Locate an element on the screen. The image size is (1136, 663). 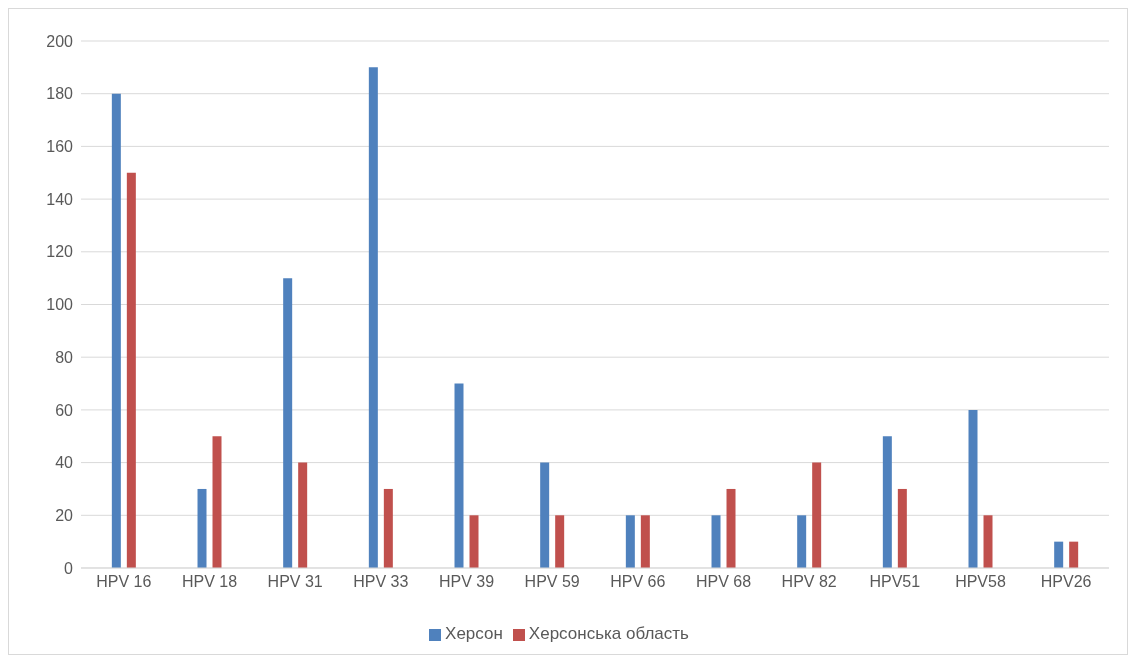
x-tick-label: HPV 33 is located at coordinates (381, 582).